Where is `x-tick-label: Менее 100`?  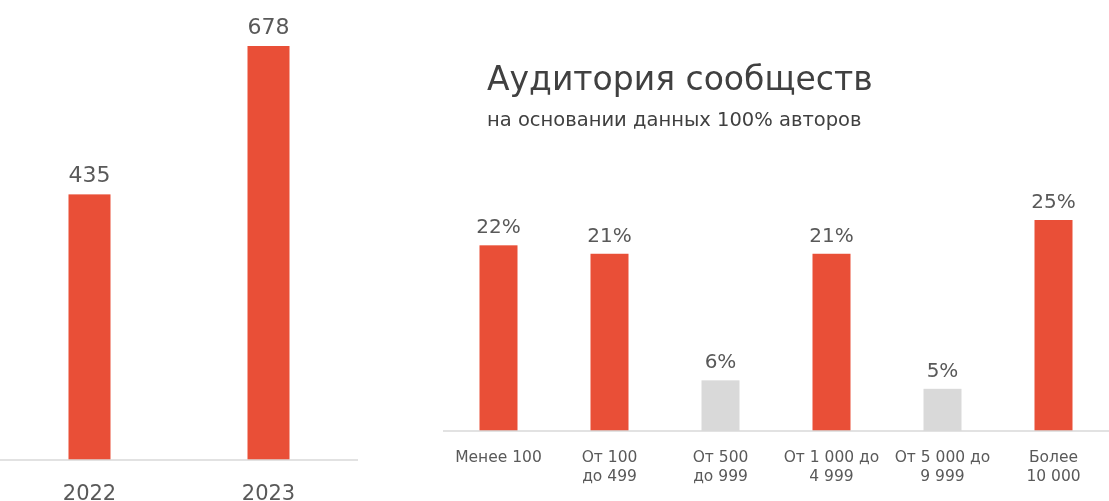
x-tick-label: Менее 100 is located at coordinates (498, 457).